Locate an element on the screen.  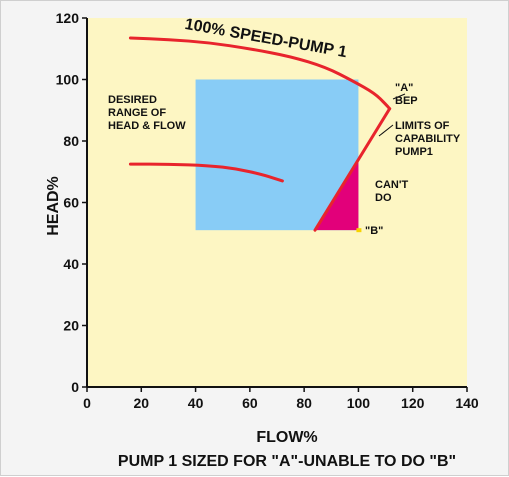
desired-label-line2: RANGE OF is located at coordinates (137, 113).